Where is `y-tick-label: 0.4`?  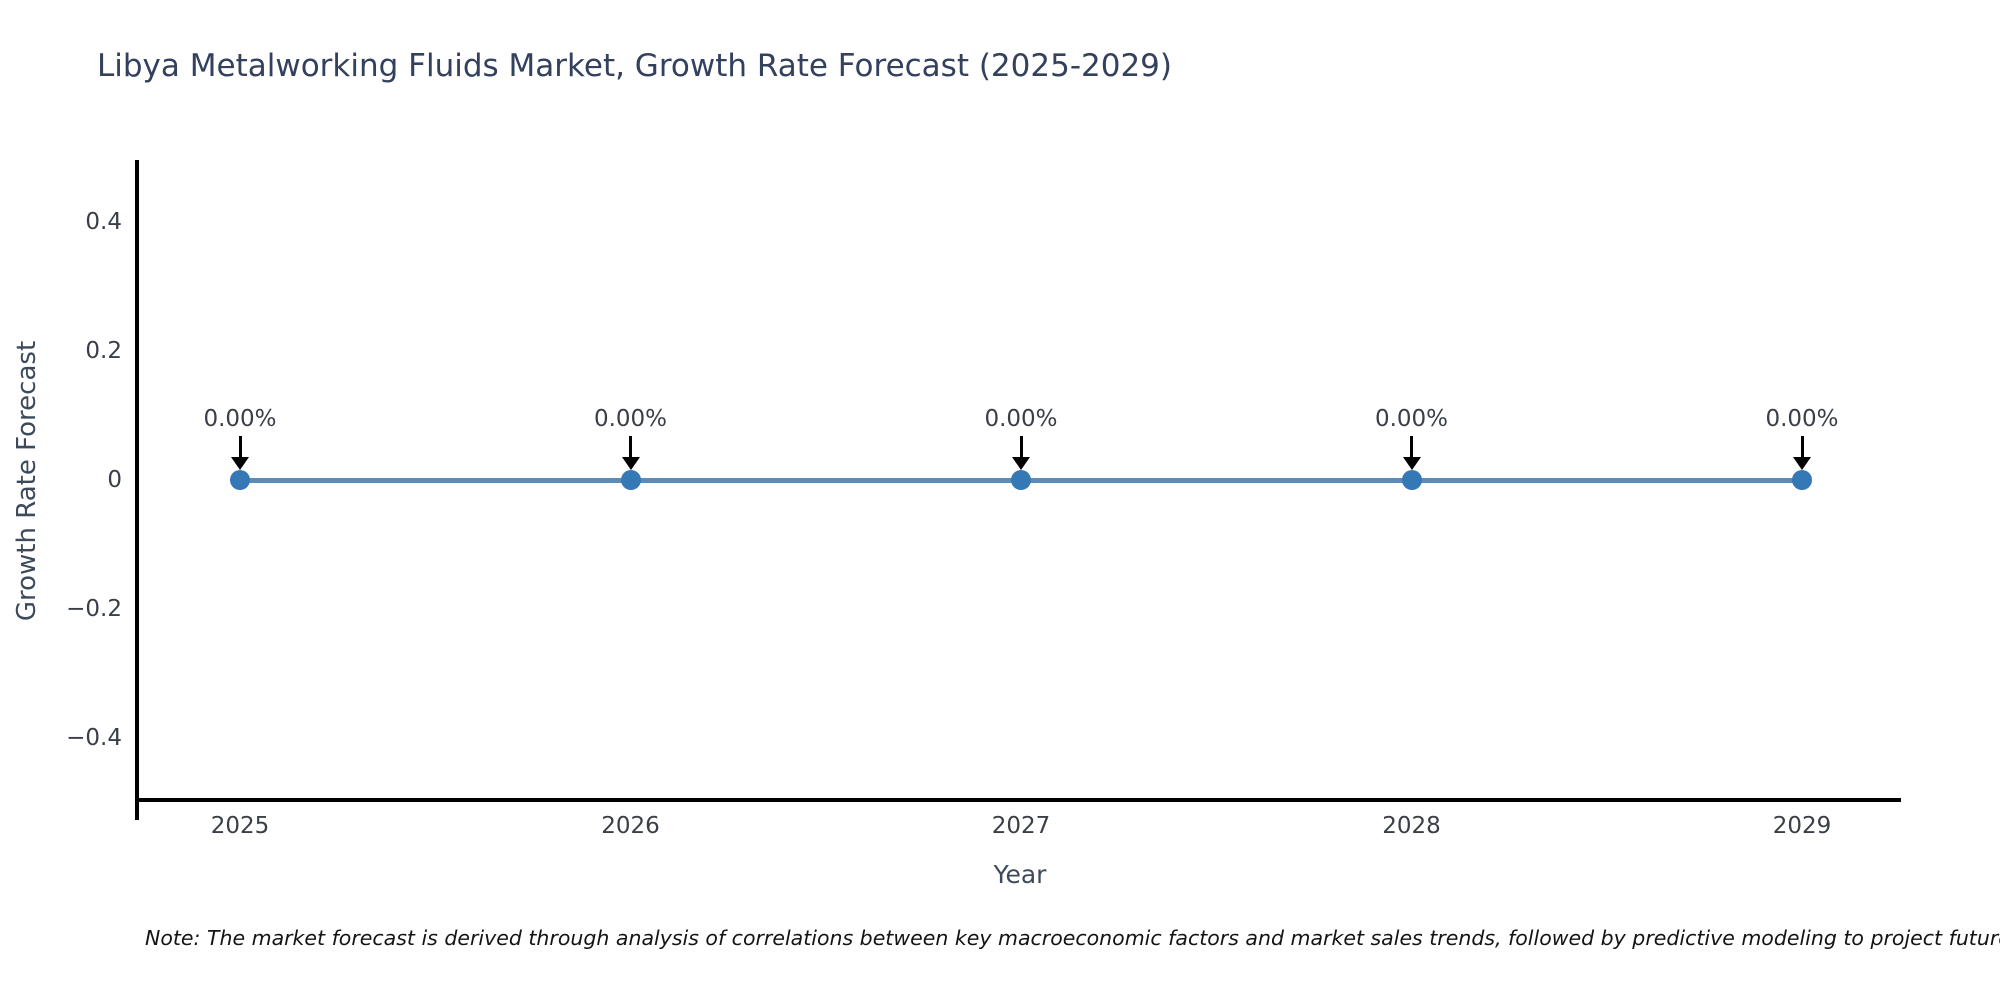 y-tick-label: 0.4 is located at coordinates (103, 222).